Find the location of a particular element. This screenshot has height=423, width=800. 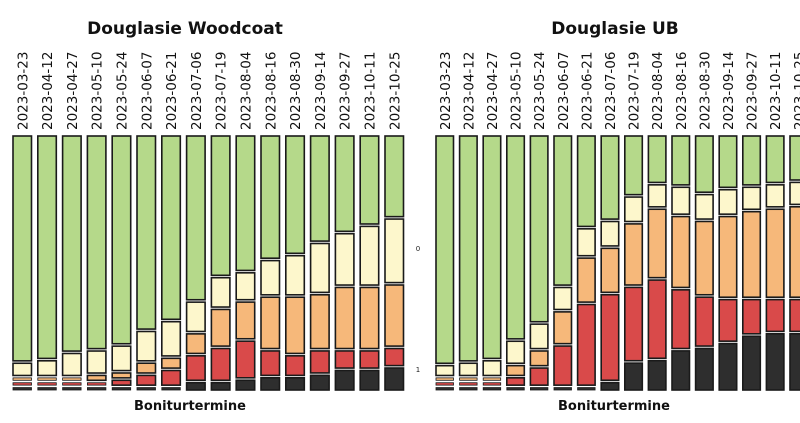

side-label-zero: 0 is located at coordinates (418, 249).